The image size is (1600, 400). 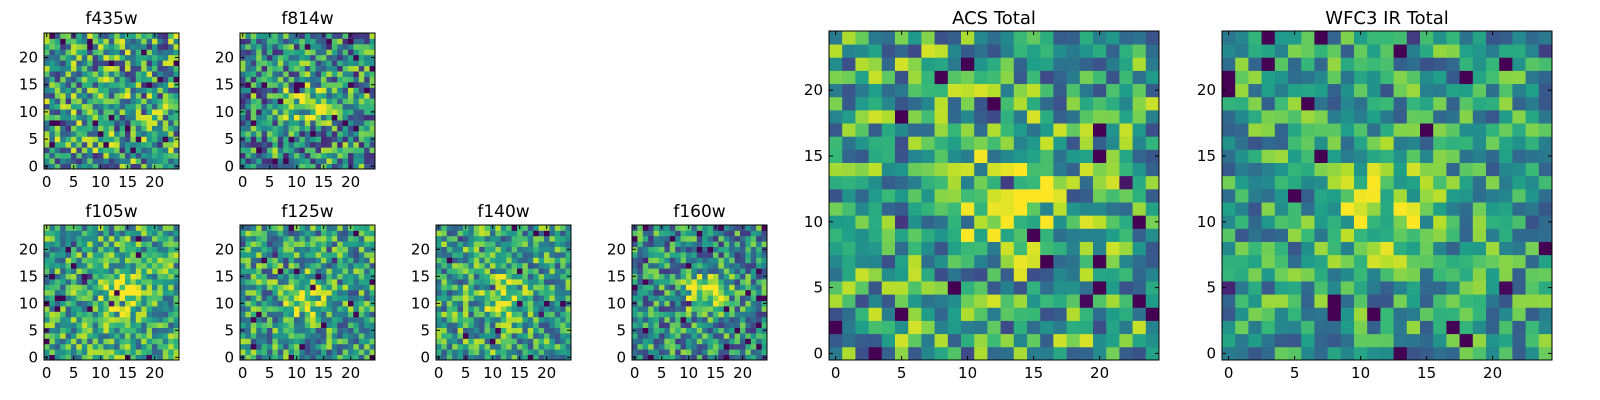 What do you see at coordinates (1386, 18) in the screenshot?
I see `panel-title: WFC3 IR Total` at bounding box center [1386, 18].